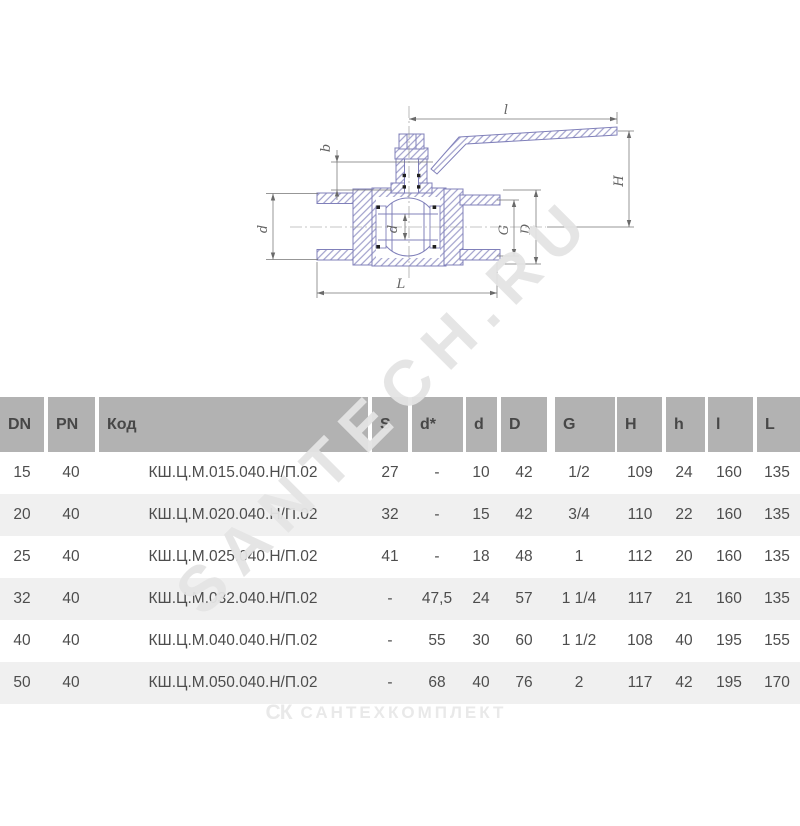 This screenshot has height=826, width=800. Describe the element at coordinates (777, 640) in the screenshot. I see `table-cell: 155` at that location.